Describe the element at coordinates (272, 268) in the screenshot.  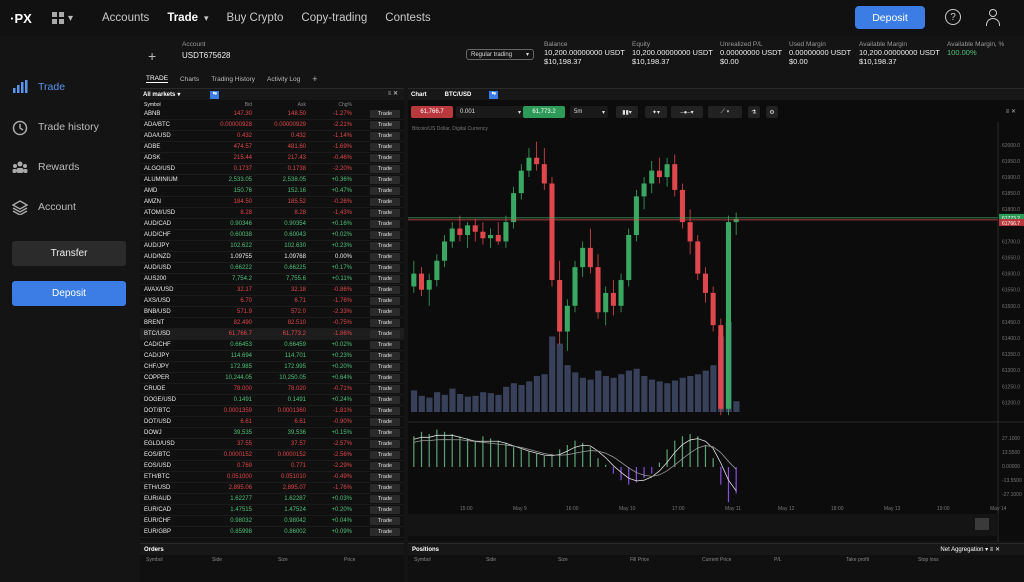
I see `market-row: AUD/USD 0.66222 0.66225 +0.17% Trade` at that location.